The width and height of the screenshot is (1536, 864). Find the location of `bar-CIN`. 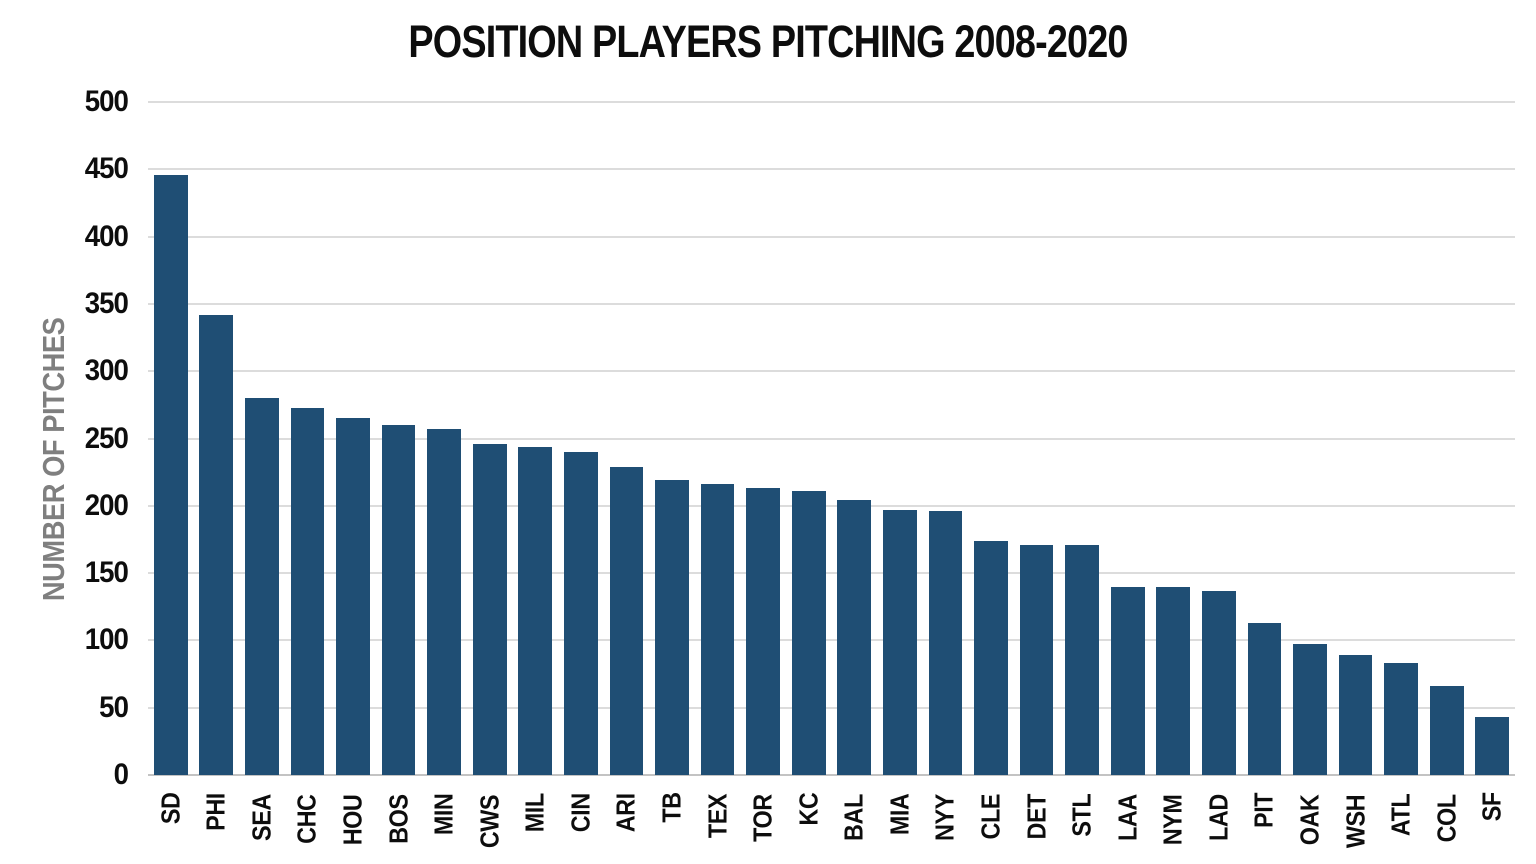

bar-CIN is located at coordinates (581, 613).